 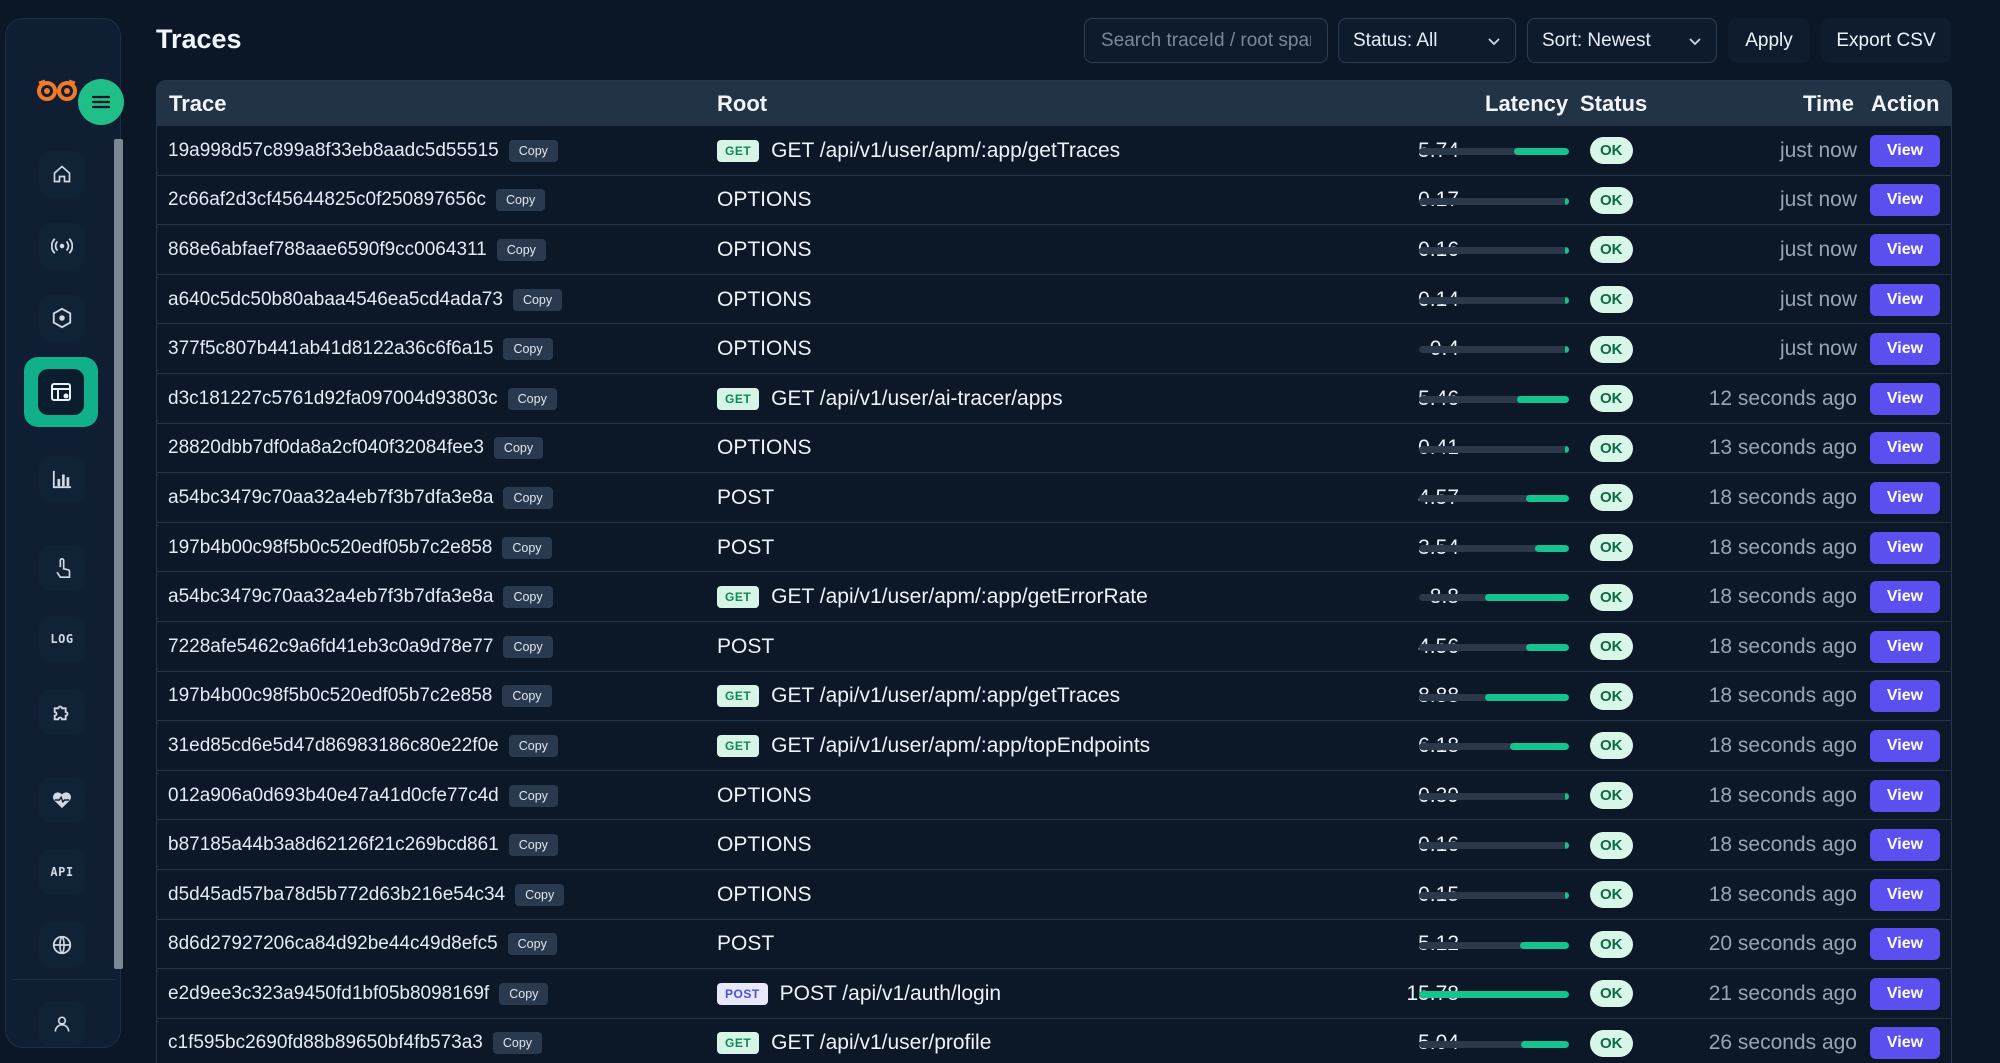 What do you see at coordinates (327, 249) in the screenshot?
I see `trace-id: 868e6abfaef788aae6590f9cc0064311` at bounding box center [327, 249].